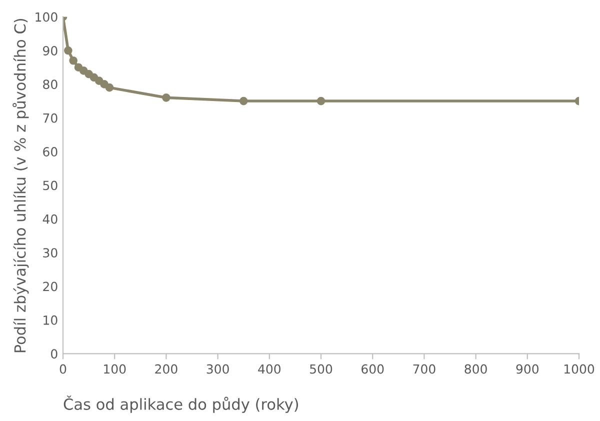 The width and height of the screenshot is (600, 421). What do you see at coordinates (181, 404) in the screenshot?
I see `x-axis-title: Čas od aplikace do půdy (roky)` at bounding box center [181, 404].